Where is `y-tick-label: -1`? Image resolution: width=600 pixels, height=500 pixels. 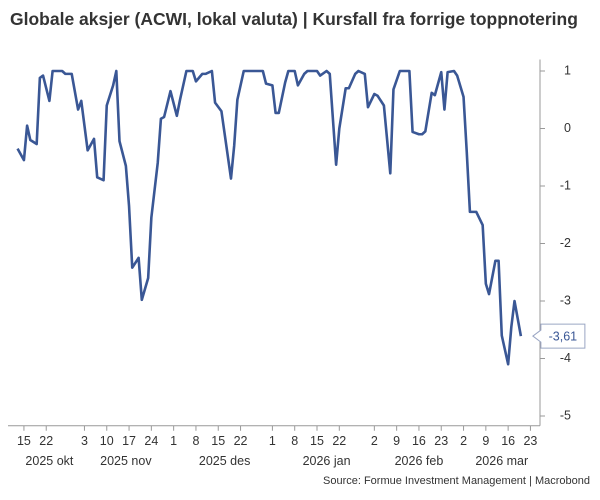
y-tick-label: -1 is located at coordinates (565, 185).